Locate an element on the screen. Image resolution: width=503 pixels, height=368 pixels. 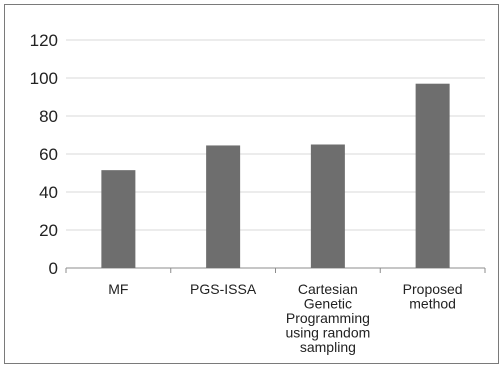
y-tick-label: 60 is located at coordinates (48, 154).